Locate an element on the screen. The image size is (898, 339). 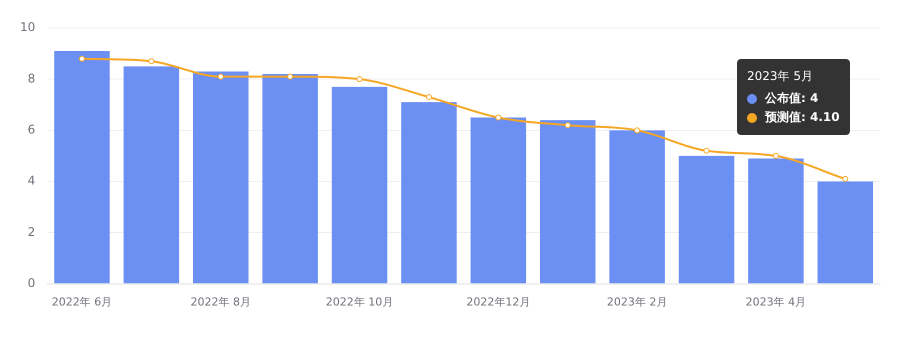
annotation: 2023年 5月 is located at coordinates (780, 76).